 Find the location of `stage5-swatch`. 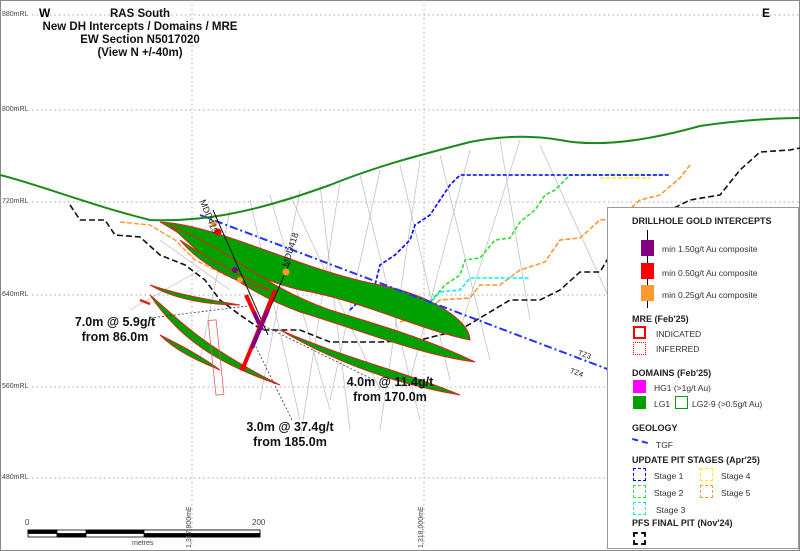

stage5-swatch is located at coordinates (706, 491).